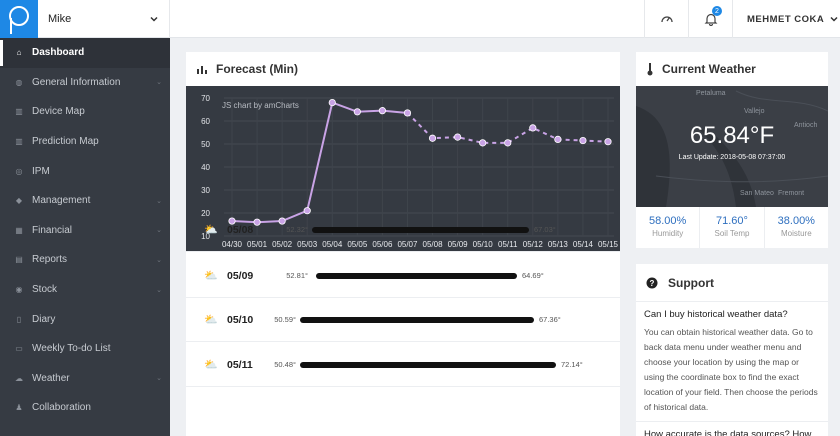 The height and width of the screenshot is (436, 840). I want to click on forecast-row: ⛅ 05/11 50.48° 72.14°, so click(403, 365).